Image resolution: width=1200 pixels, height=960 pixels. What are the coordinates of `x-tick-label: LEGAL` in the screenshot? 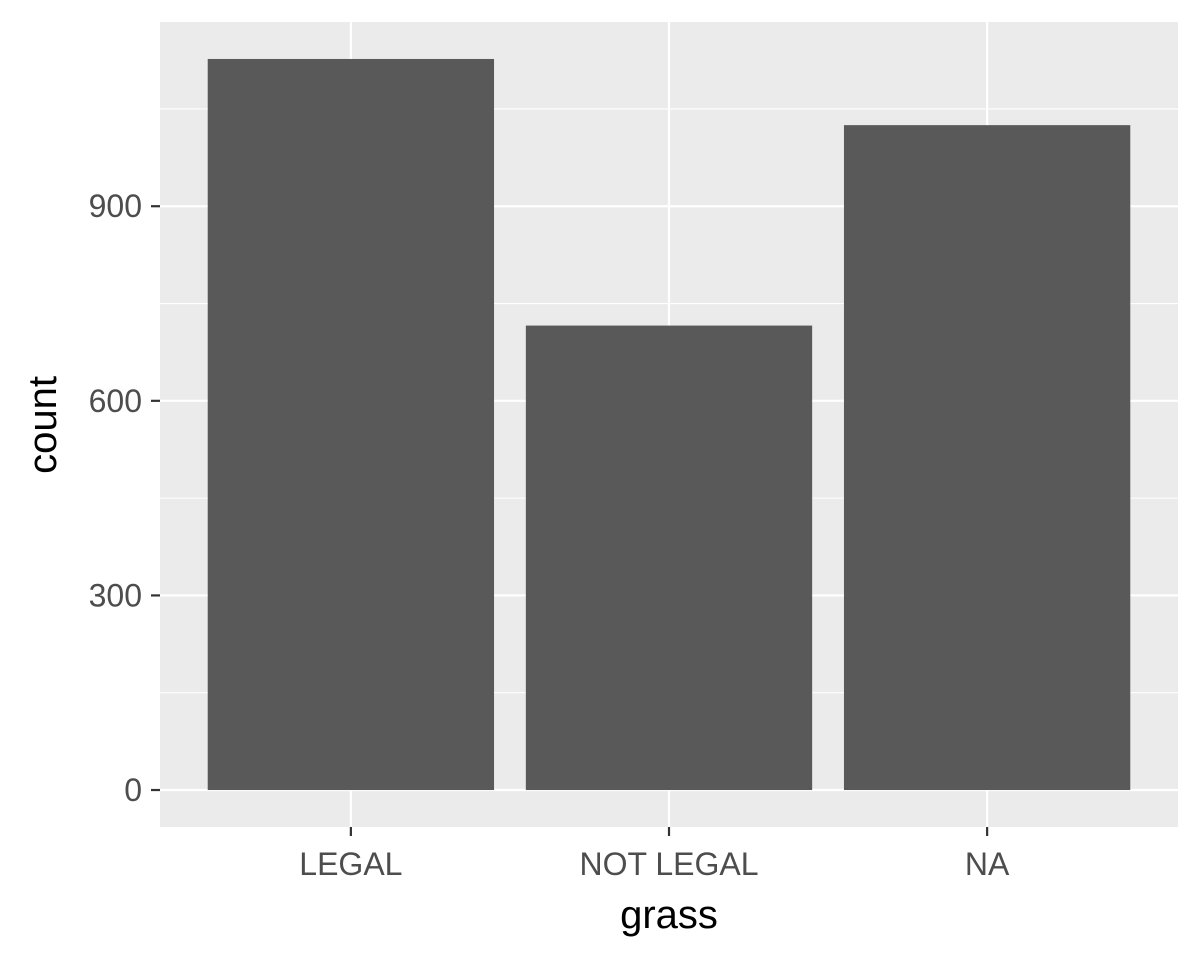 It's located at (350, 864).